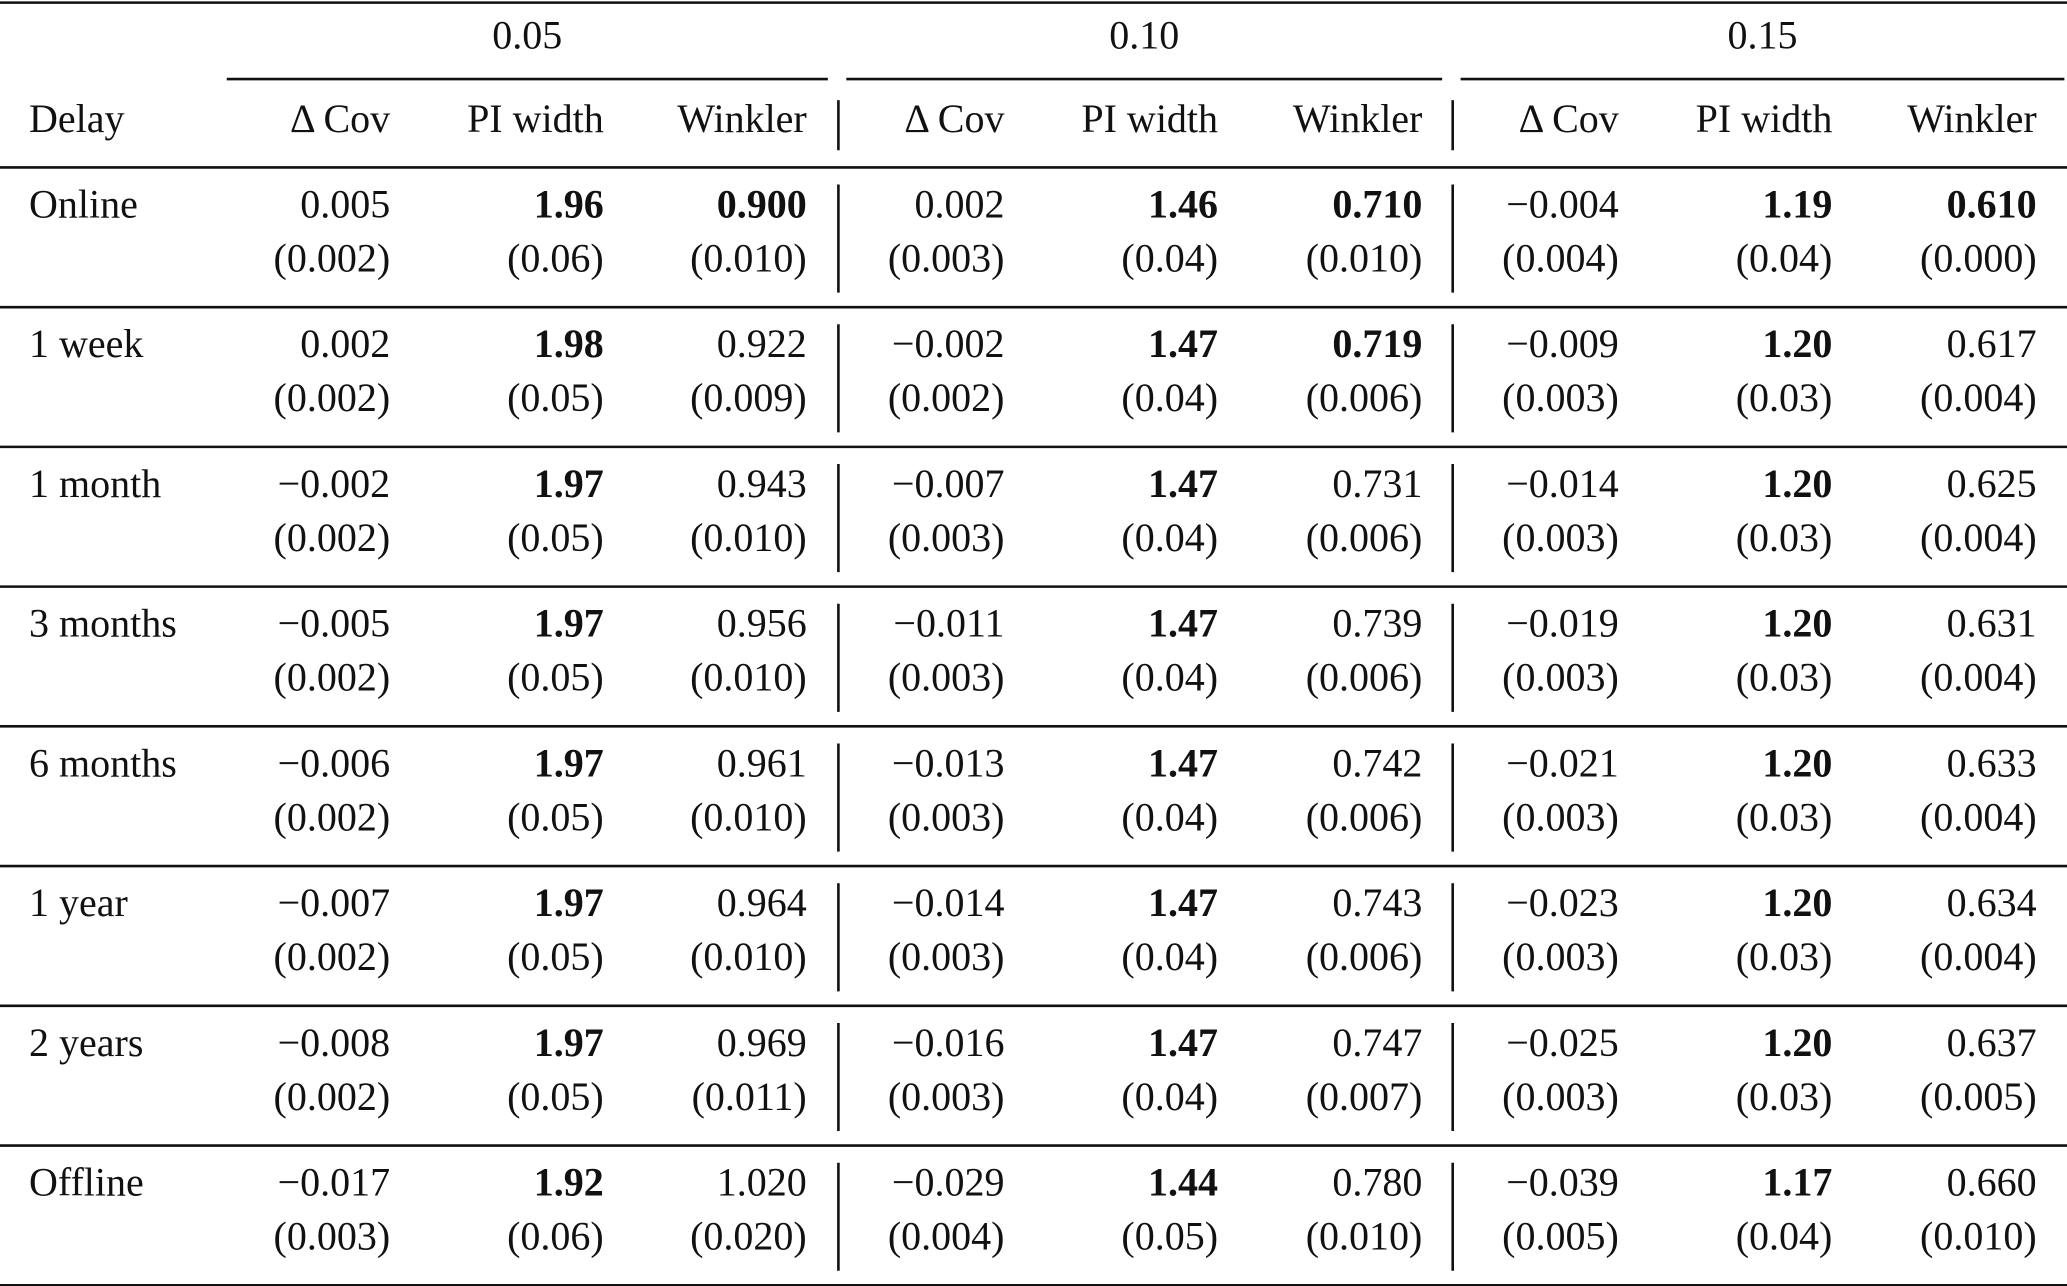 This screenshot has width=2067, height=1286. I want to click on cell-value: 0.002, so click(345, 343).